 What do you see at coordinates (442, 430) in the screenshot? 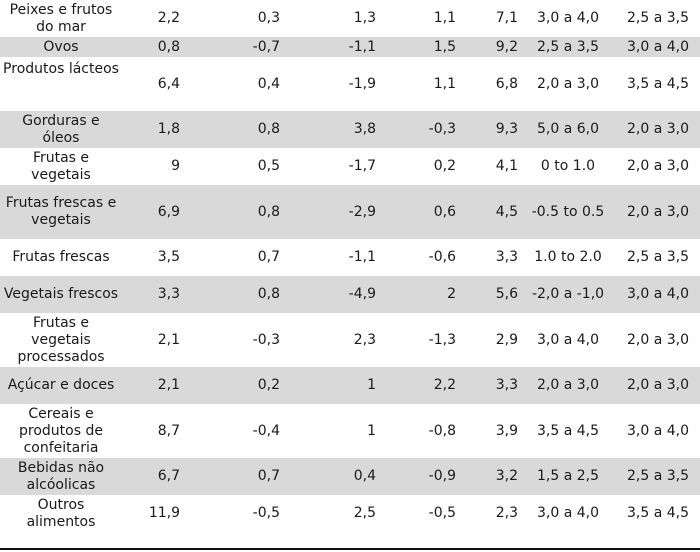
I see `value-cell: -0,8` at bounding box center [442, 430].